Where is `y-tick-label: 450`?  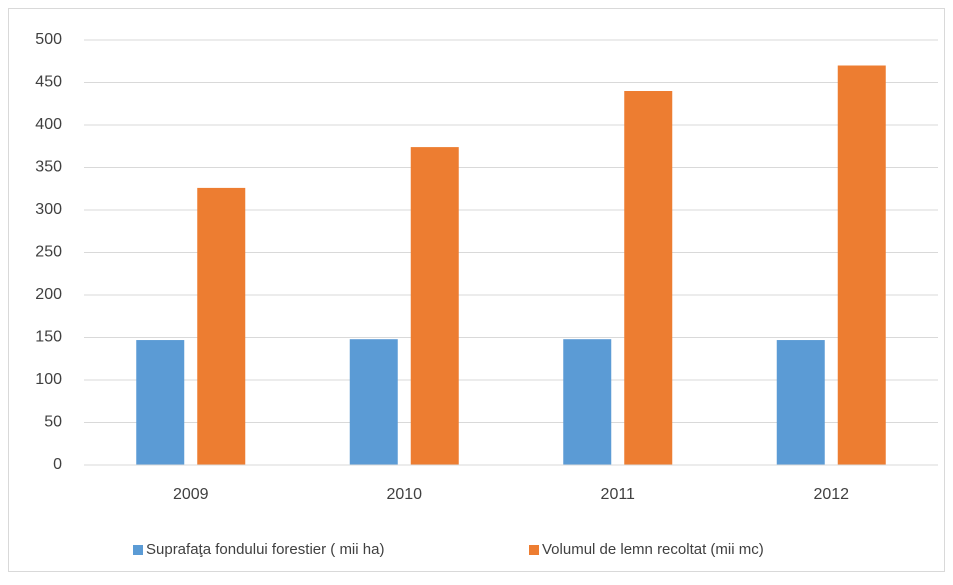
y-tick-label: 450 is located at coordinates (48, 82).